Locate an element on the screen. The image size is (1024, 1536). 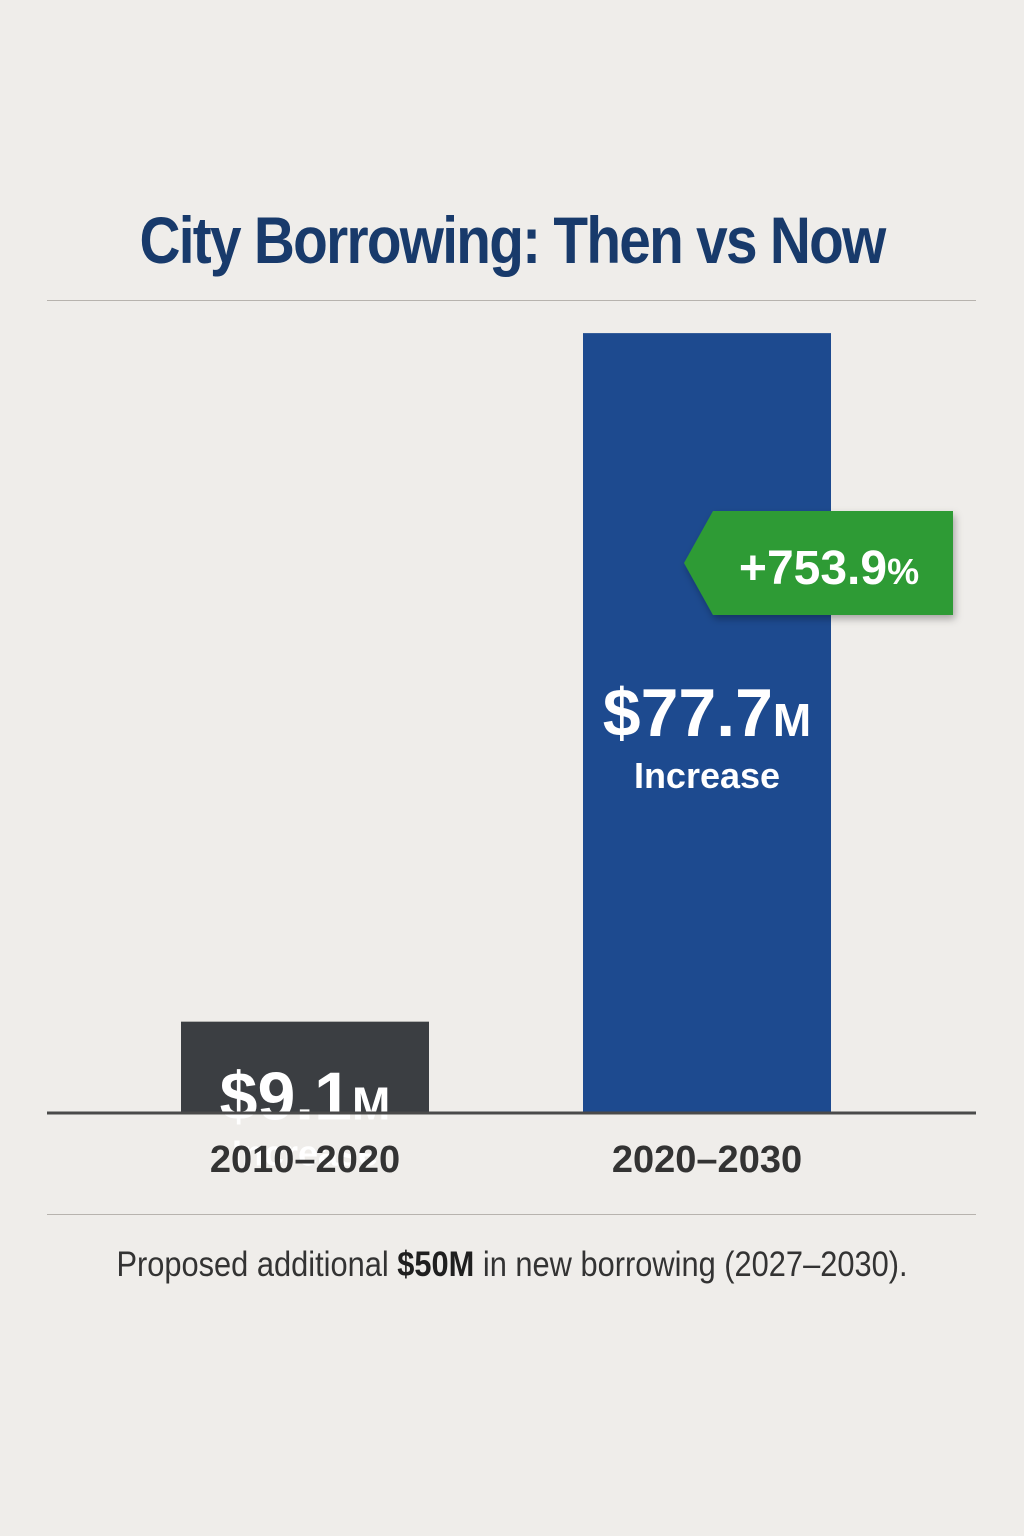
footnote-amount: $50M is located at coordinates (436, 1264).